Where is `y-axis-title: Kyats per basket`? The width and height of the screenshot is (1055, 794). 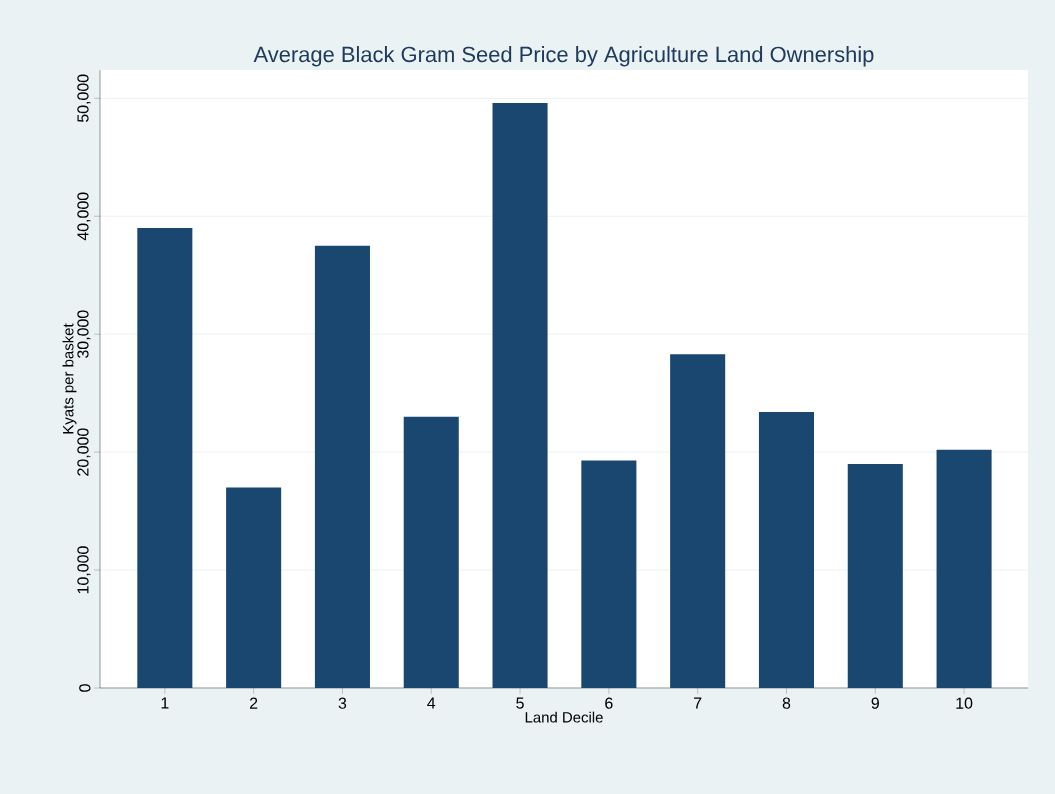 y-axis-title: Kyats per basket is located at coordinates (69, 378).